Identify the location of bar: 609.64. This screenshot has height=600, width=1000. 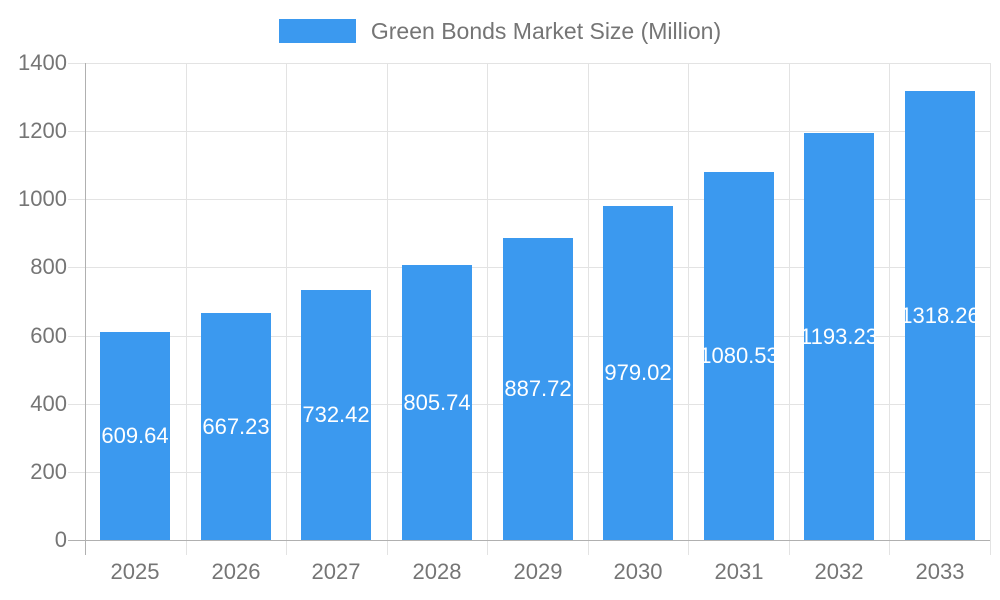
(135, 436).